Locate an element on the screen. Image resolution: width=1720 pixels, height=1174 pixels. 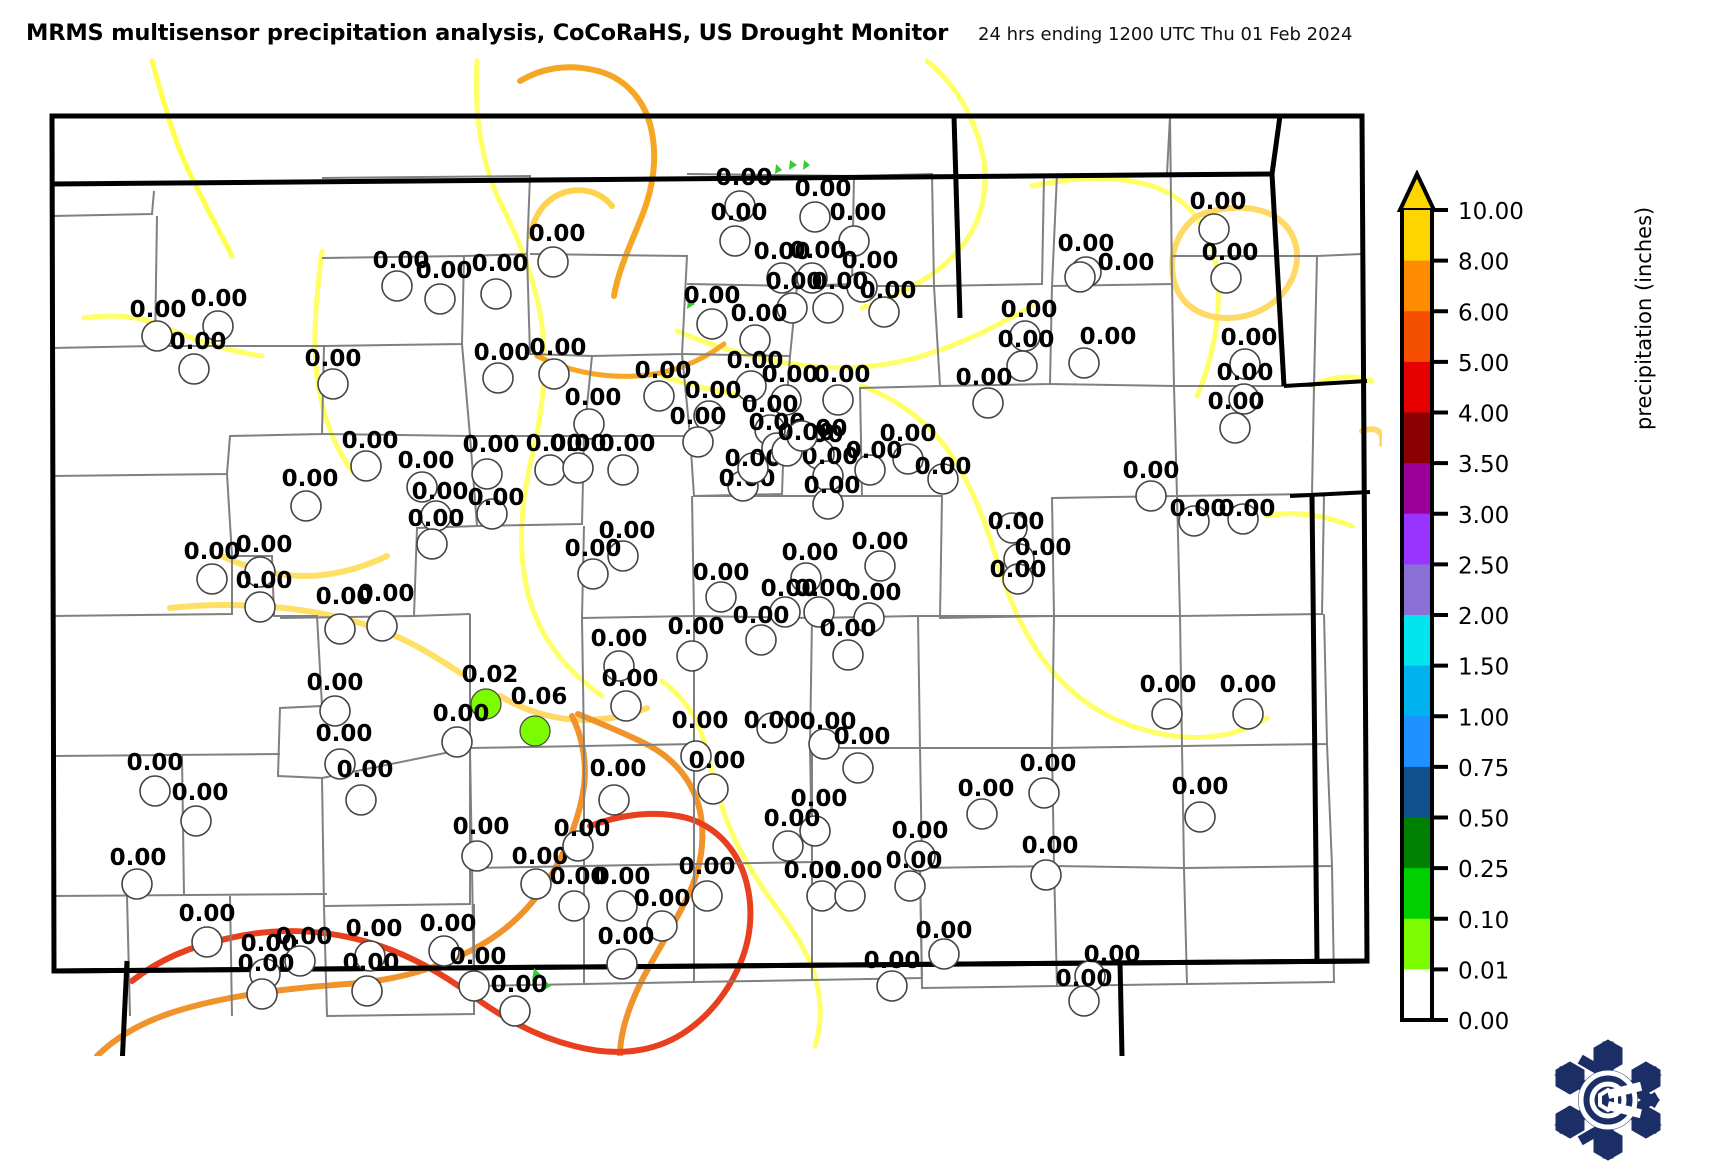
station-marker: 0.06 is located at coordinates (539, 715).